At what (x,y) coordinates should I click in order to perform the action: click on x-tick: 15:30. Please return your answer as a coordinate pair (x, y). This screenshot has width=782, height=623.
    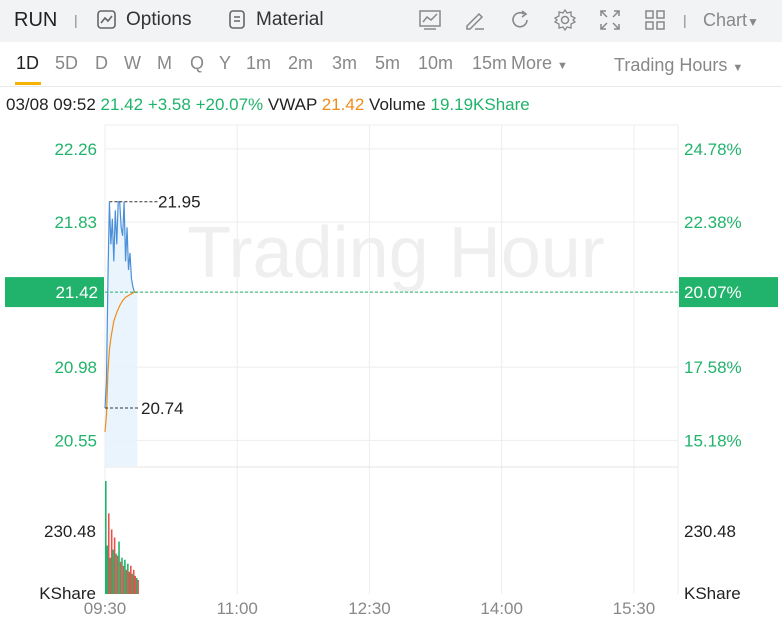
    Looking at the image, I should click on (634, 608).